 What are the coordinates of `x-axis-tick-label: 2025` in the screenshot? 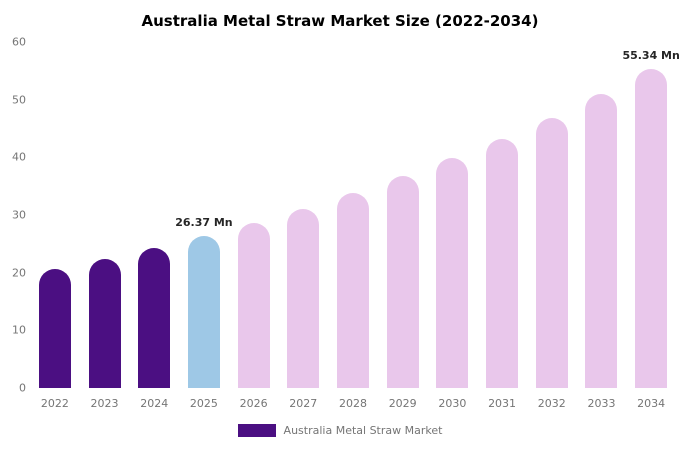 It's located at (203, 403).